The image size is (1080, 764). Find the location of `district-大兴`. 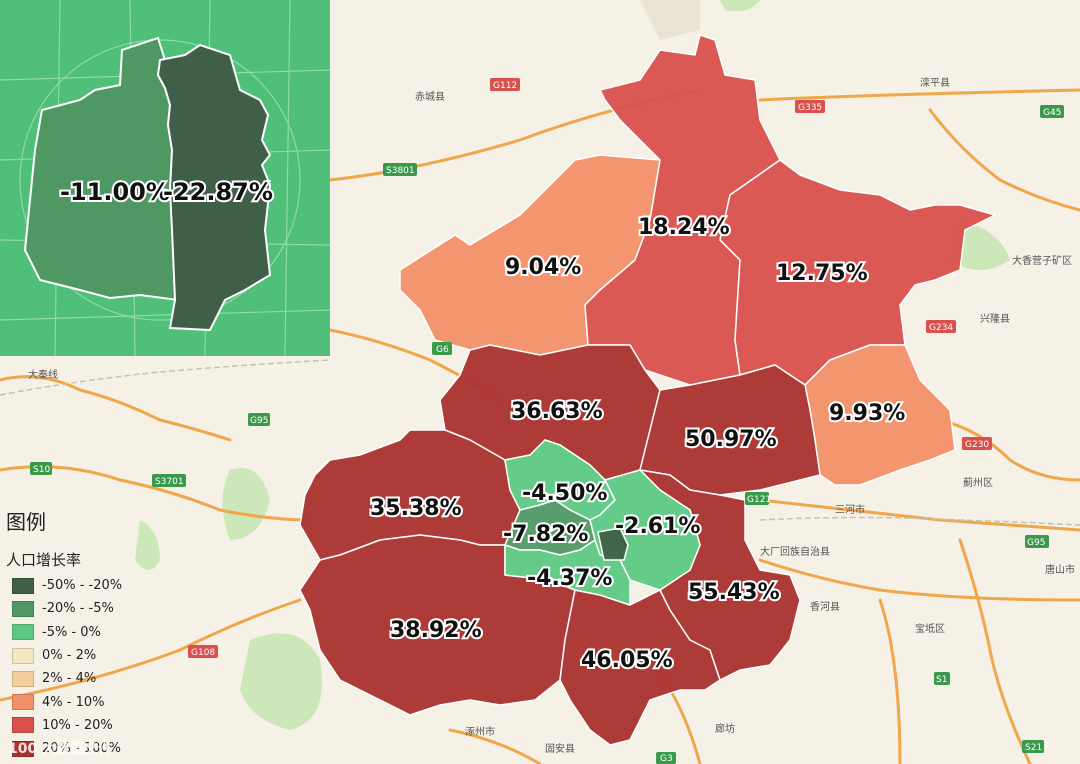

district-大兴 is located at coordinates (640, 667).